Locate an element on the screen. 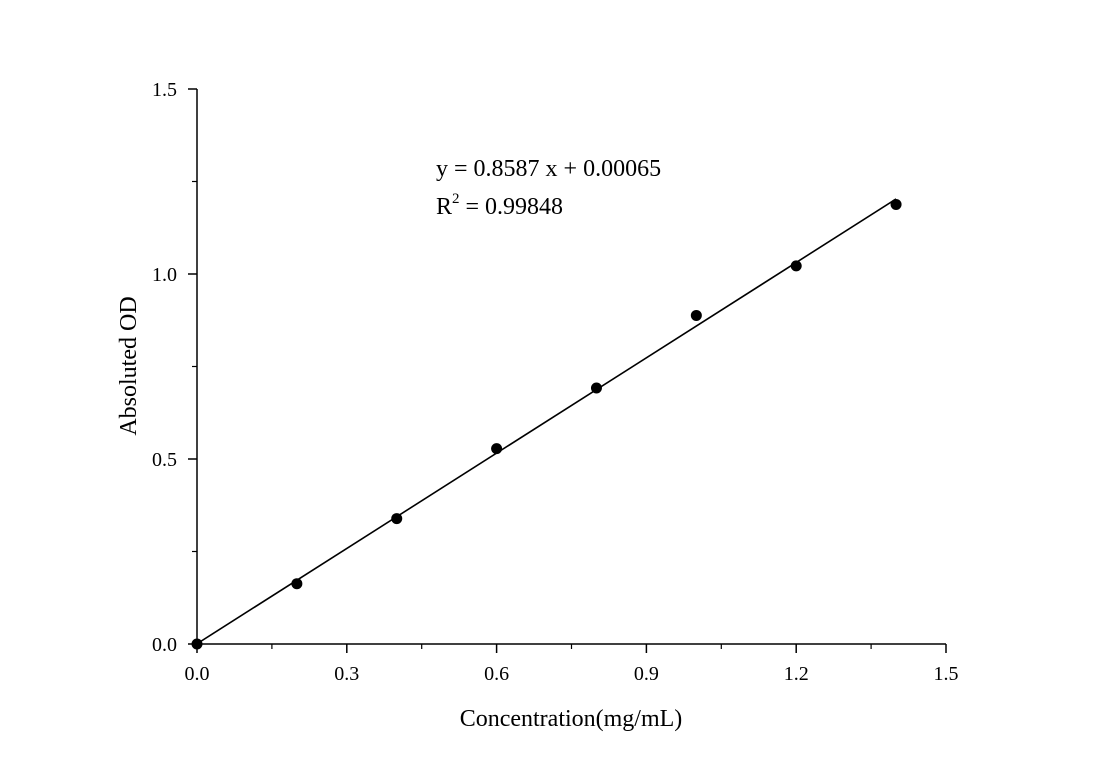 Image resolution: width=1100 pixels, height=772 pixels. x-axis-ticks: 0.0 0.3 0.6 0.9 1.2 1.5 is located at coordinates (572, 664).